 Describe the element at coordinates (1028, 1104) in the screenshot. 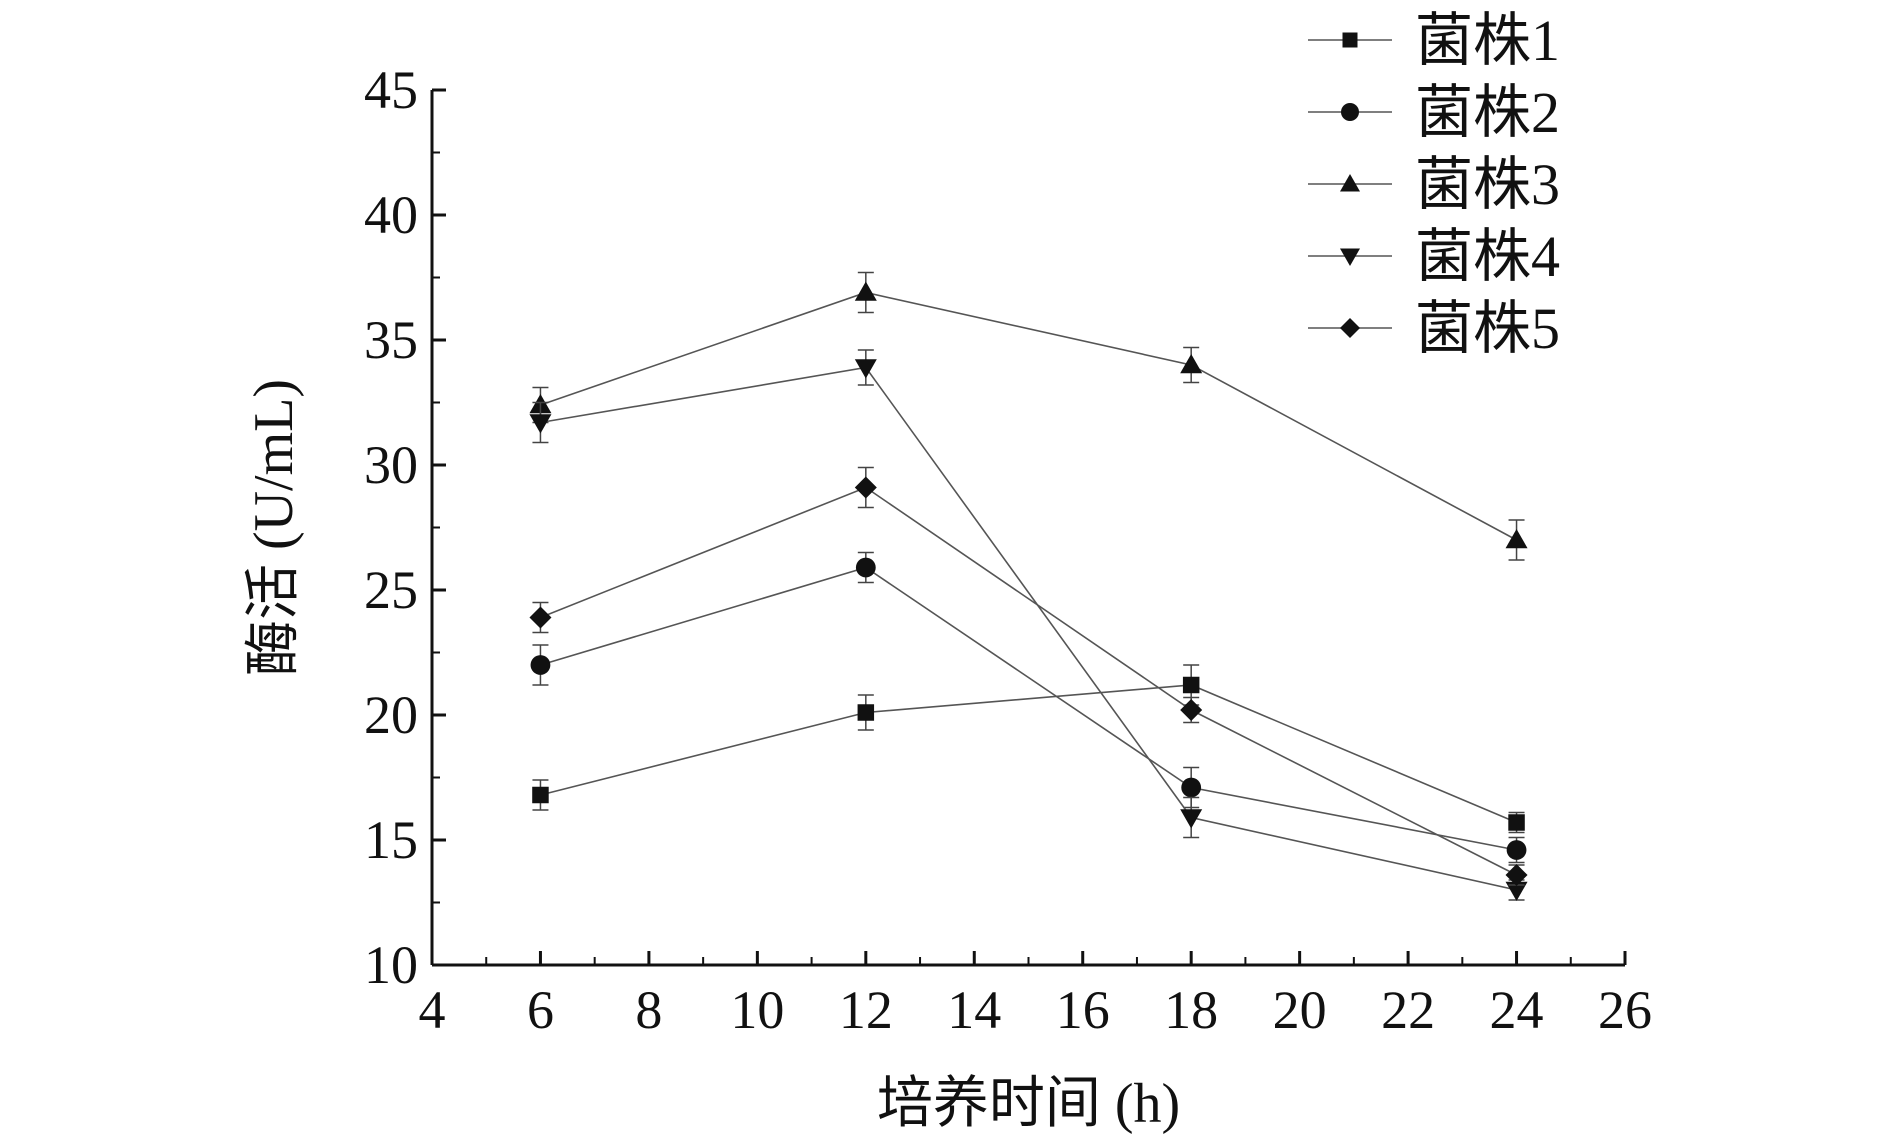

I see `x-axis-title: 培养时间 (h)` at that location.